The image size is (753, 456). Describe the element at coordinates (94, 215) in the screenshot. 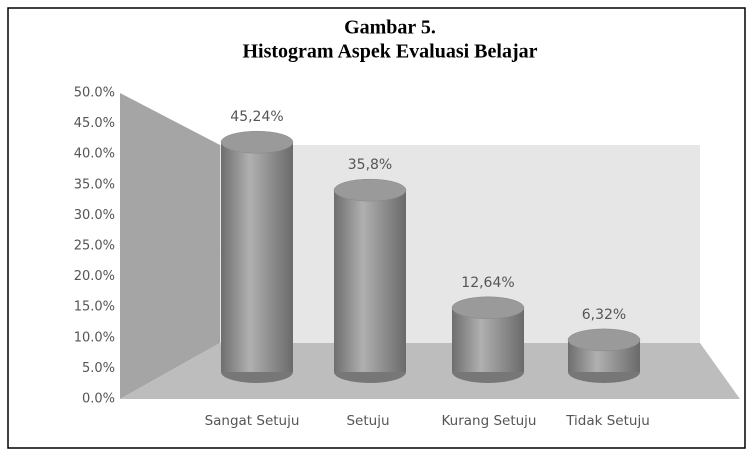

I see `y-tick-label: 30.0%` at that location.